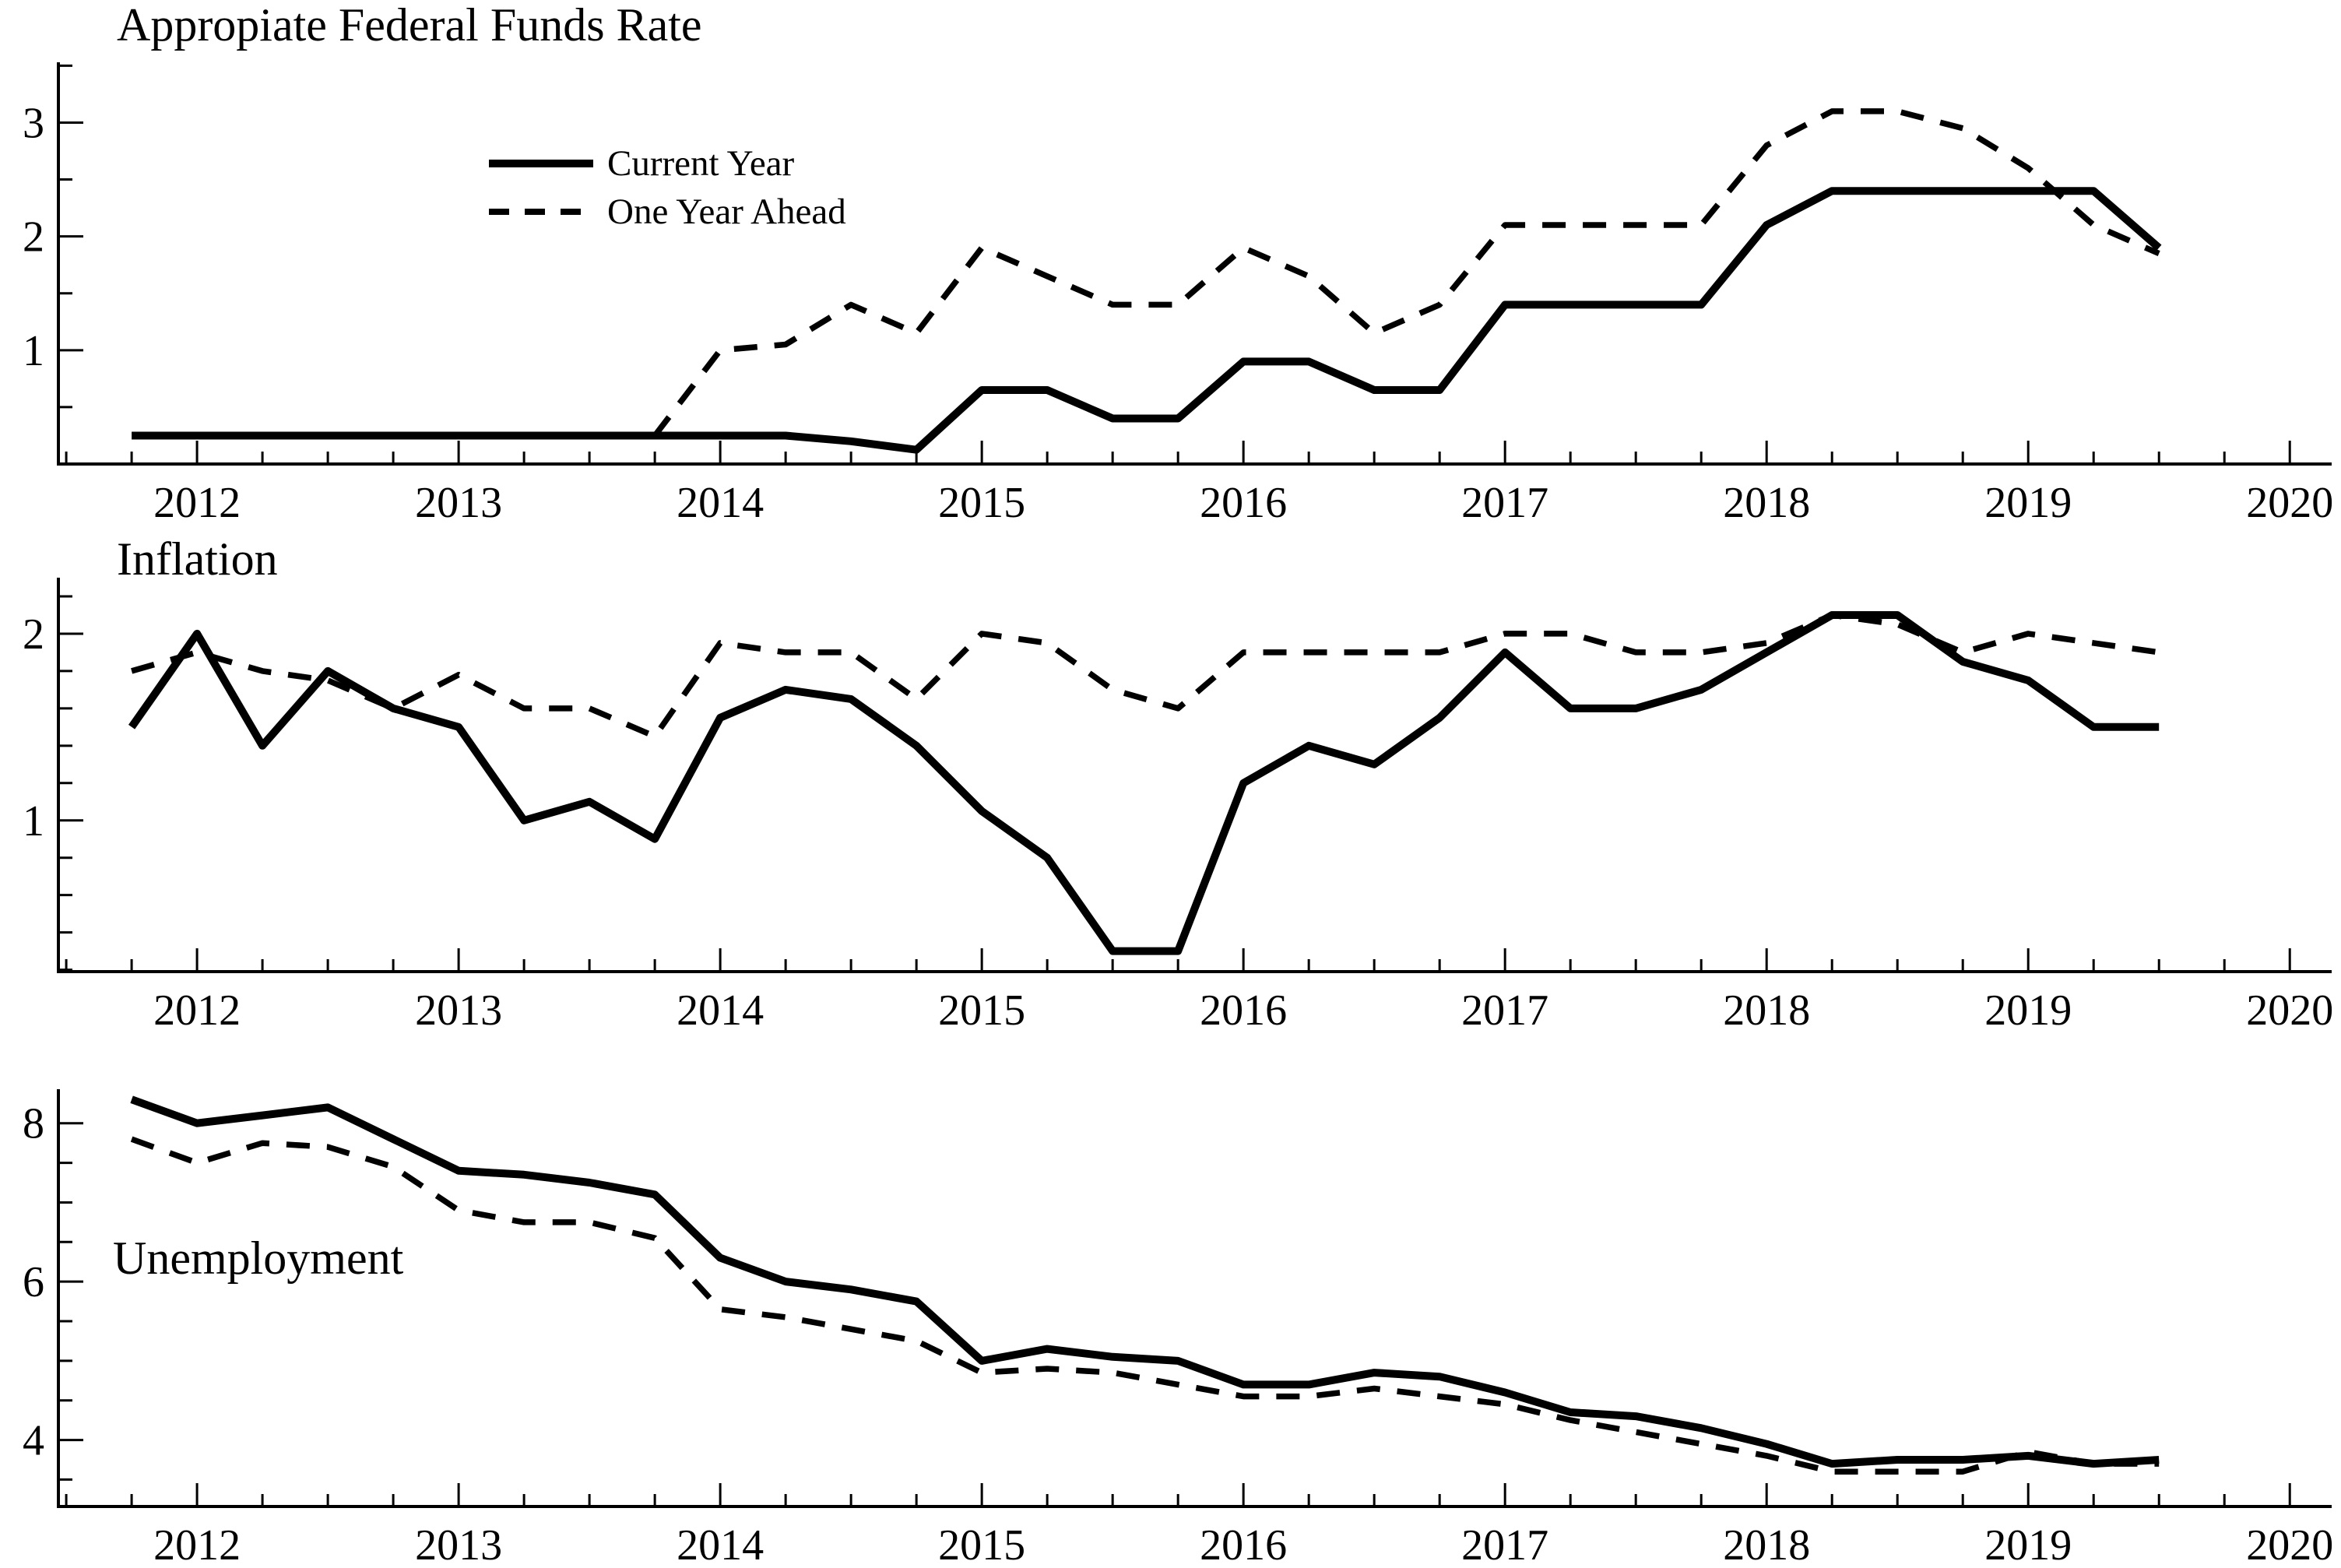 The width and height of the screenshot is (2341, 1568). I want to click on chart-title-unemployment: Unemployment, so click(258, 1258).